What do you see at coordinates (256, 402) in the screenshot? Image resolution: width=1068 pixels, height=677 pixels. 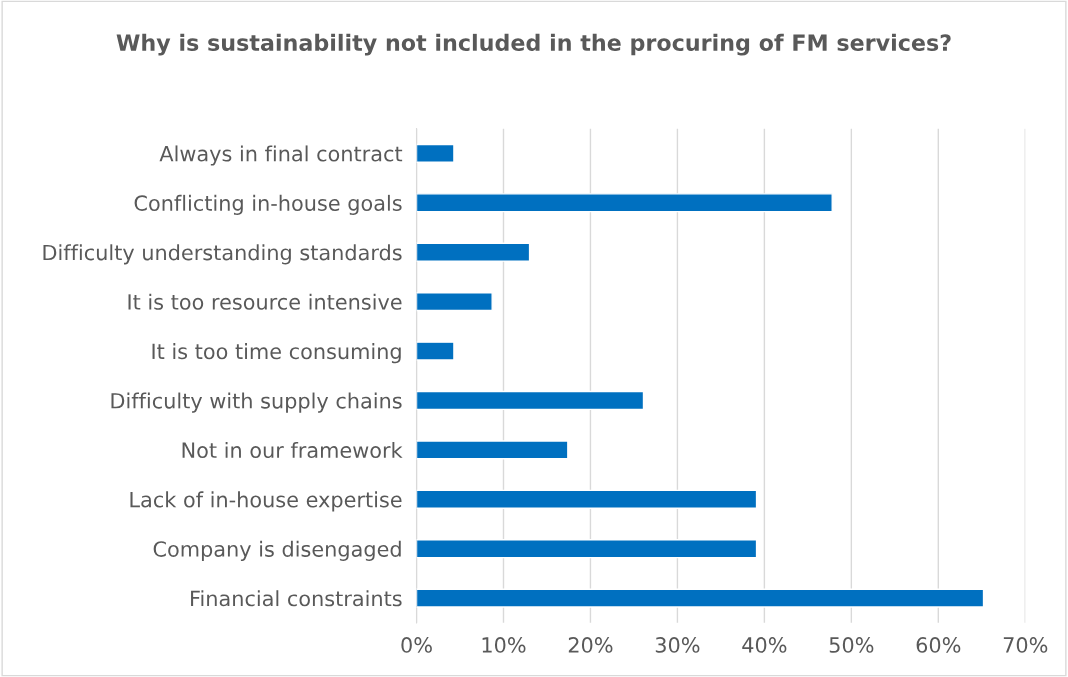 I see `y-tick-label: Difficulty with supply chains` at bounding box center [256, 402].